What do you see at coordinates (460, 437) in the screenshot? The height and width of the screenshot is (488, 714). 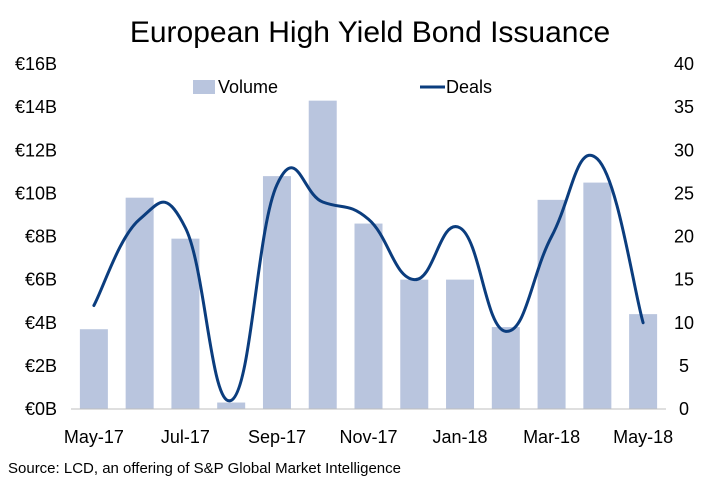 I see `x-tick-label: Jan-18` at bounding box center [460, 437].